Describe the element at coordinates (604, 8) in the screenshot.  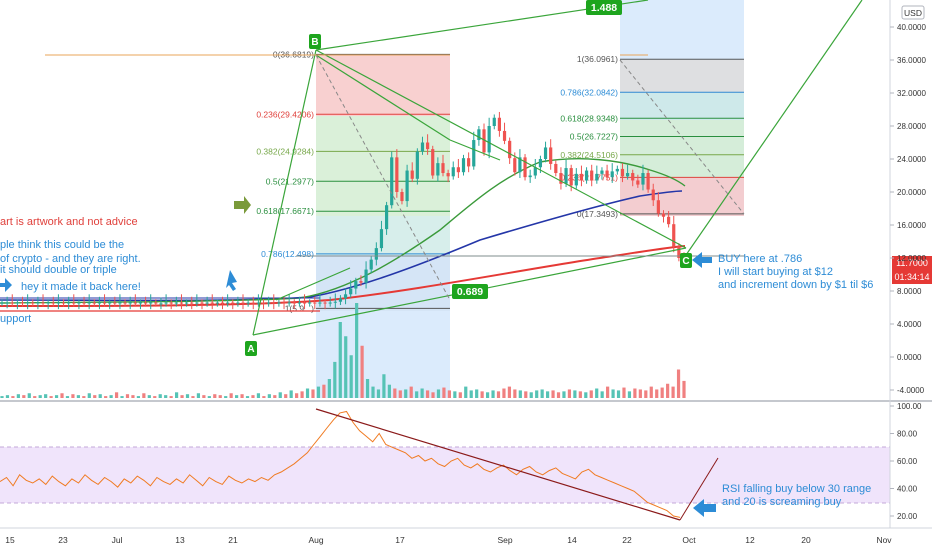
I see `svg-text: 1.488` at that location.